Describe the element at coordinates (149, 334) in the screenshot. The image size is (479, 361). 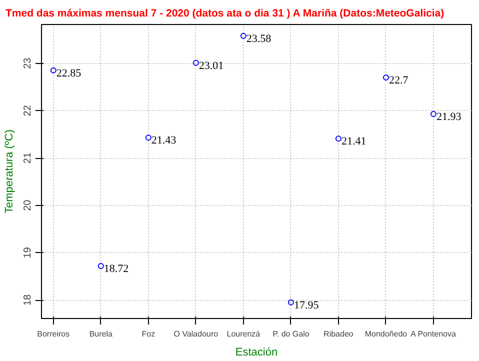
I see `x-tick-label: Foz` at that location.